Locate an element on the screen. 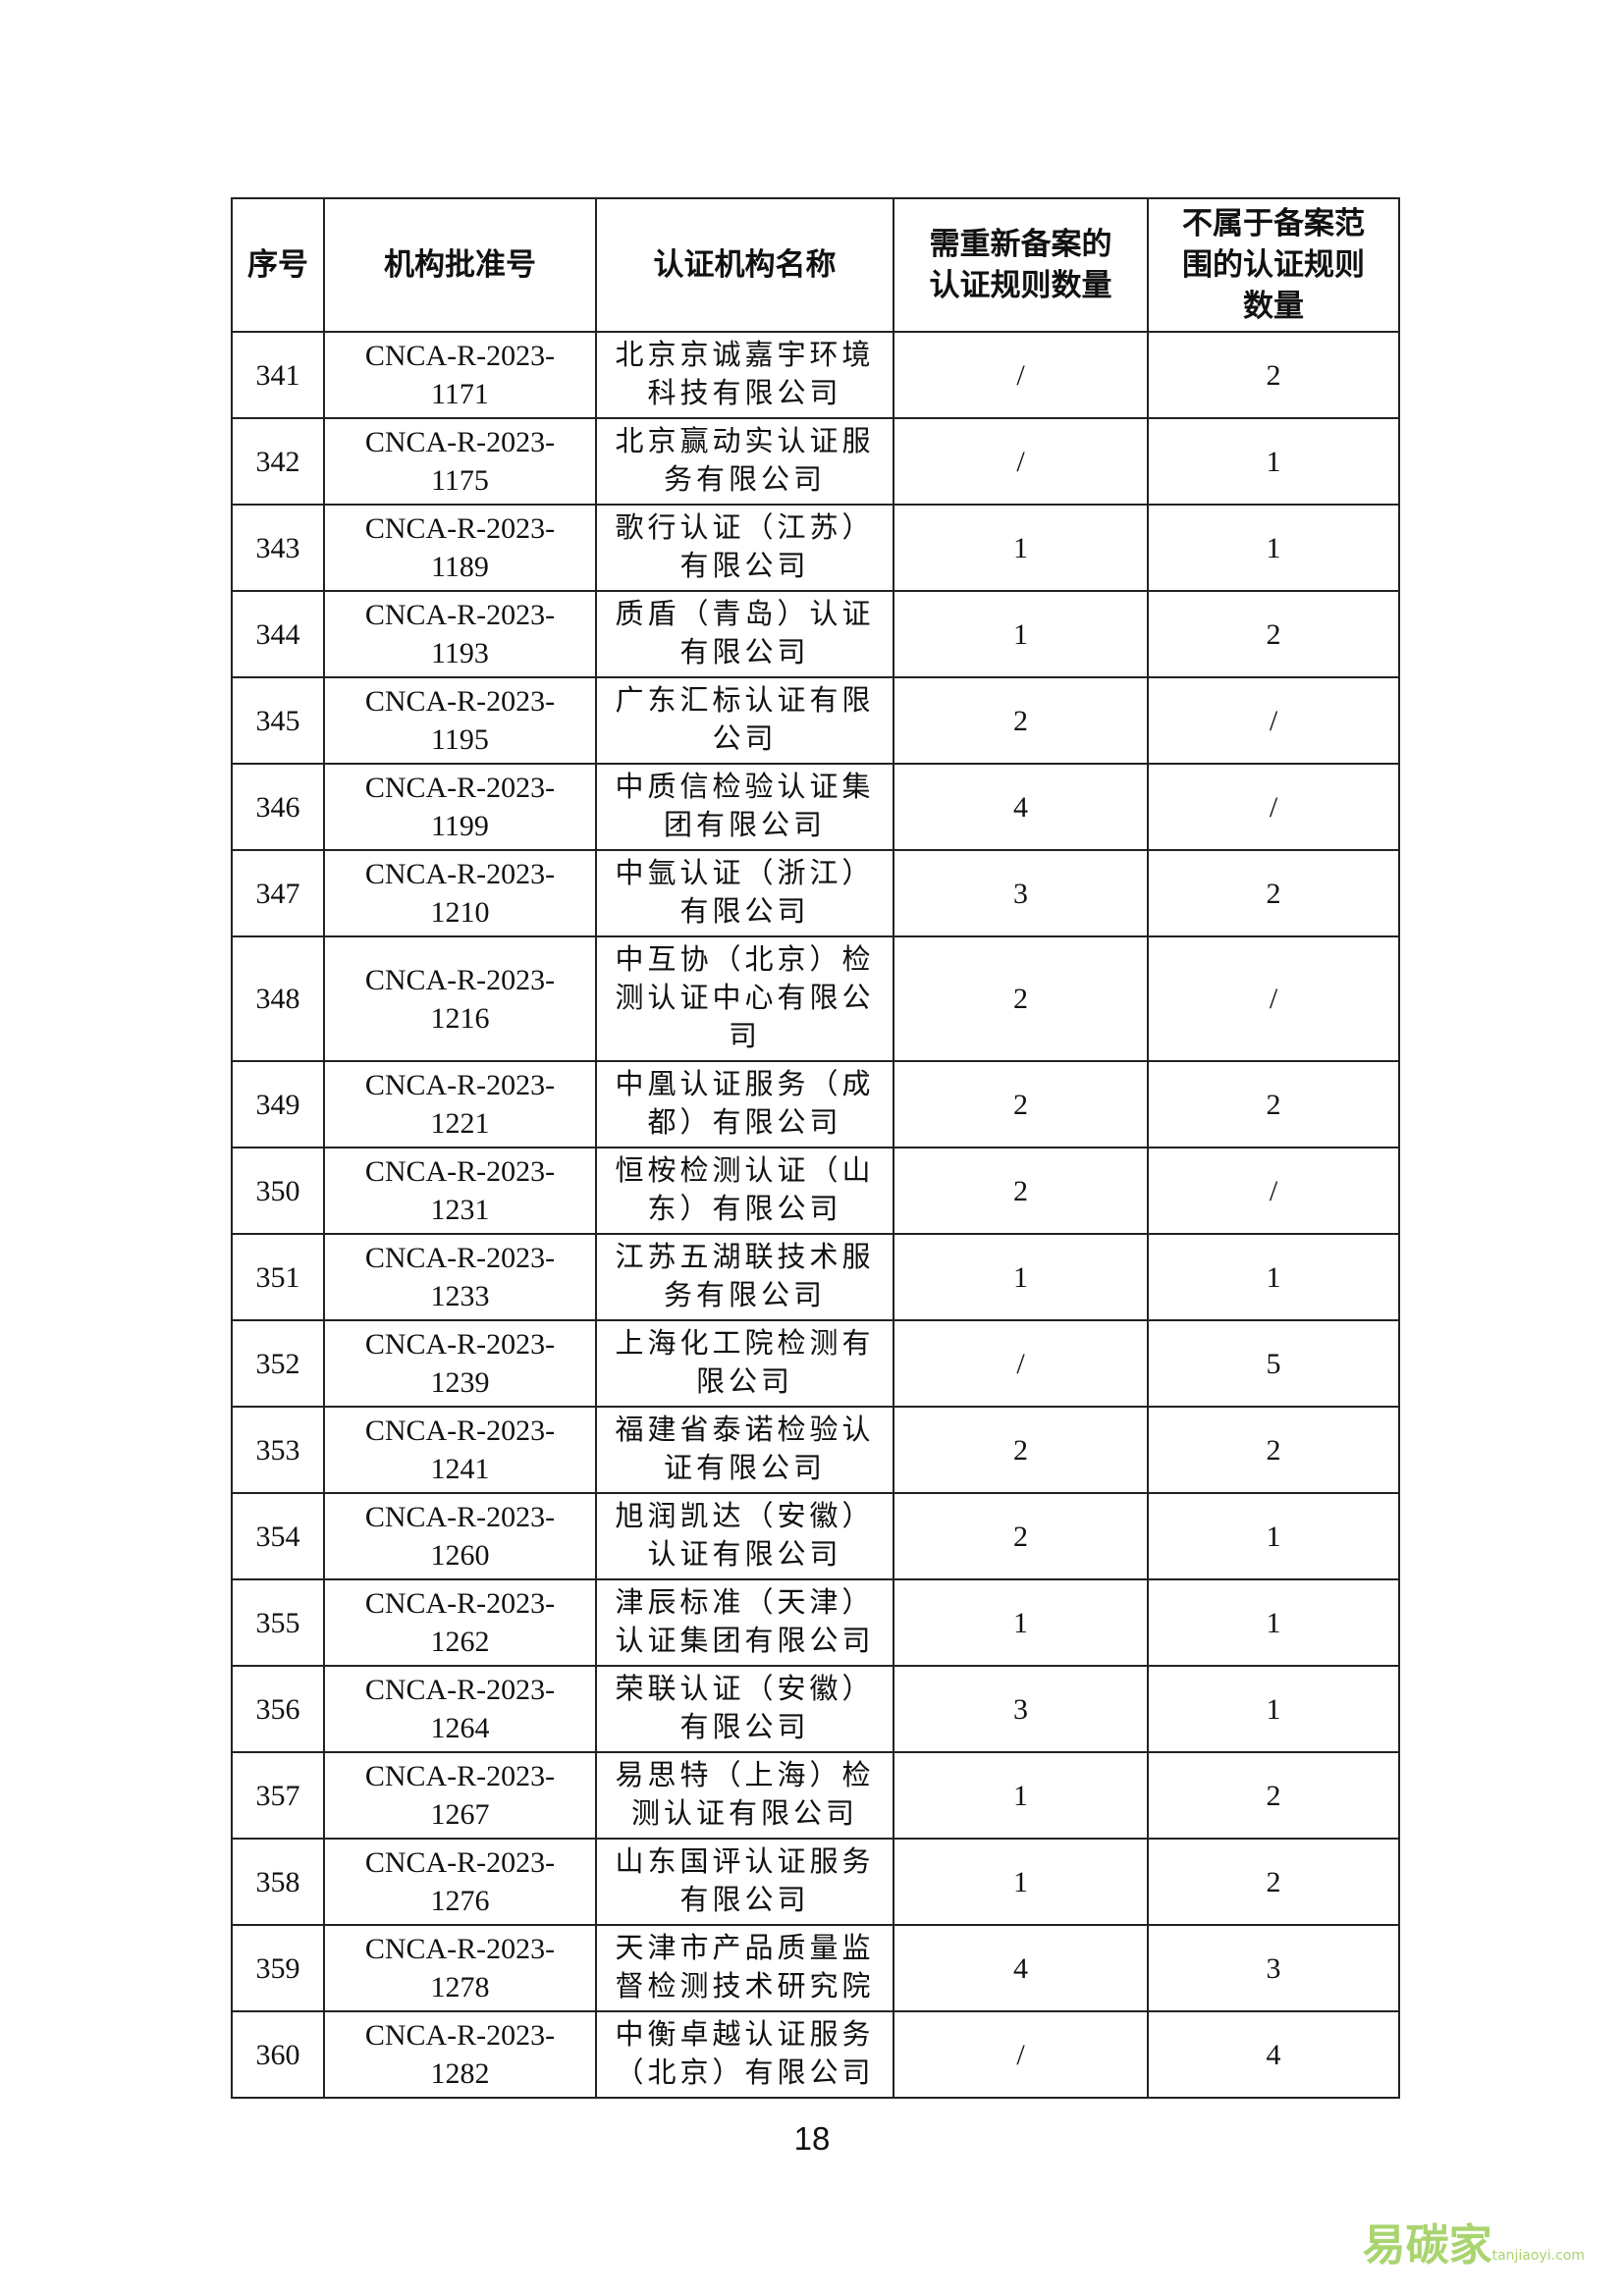 This screenshot has width=1624, height=2296. watermark-brand: 易碳家 is located at coordinates (1427, 2245).